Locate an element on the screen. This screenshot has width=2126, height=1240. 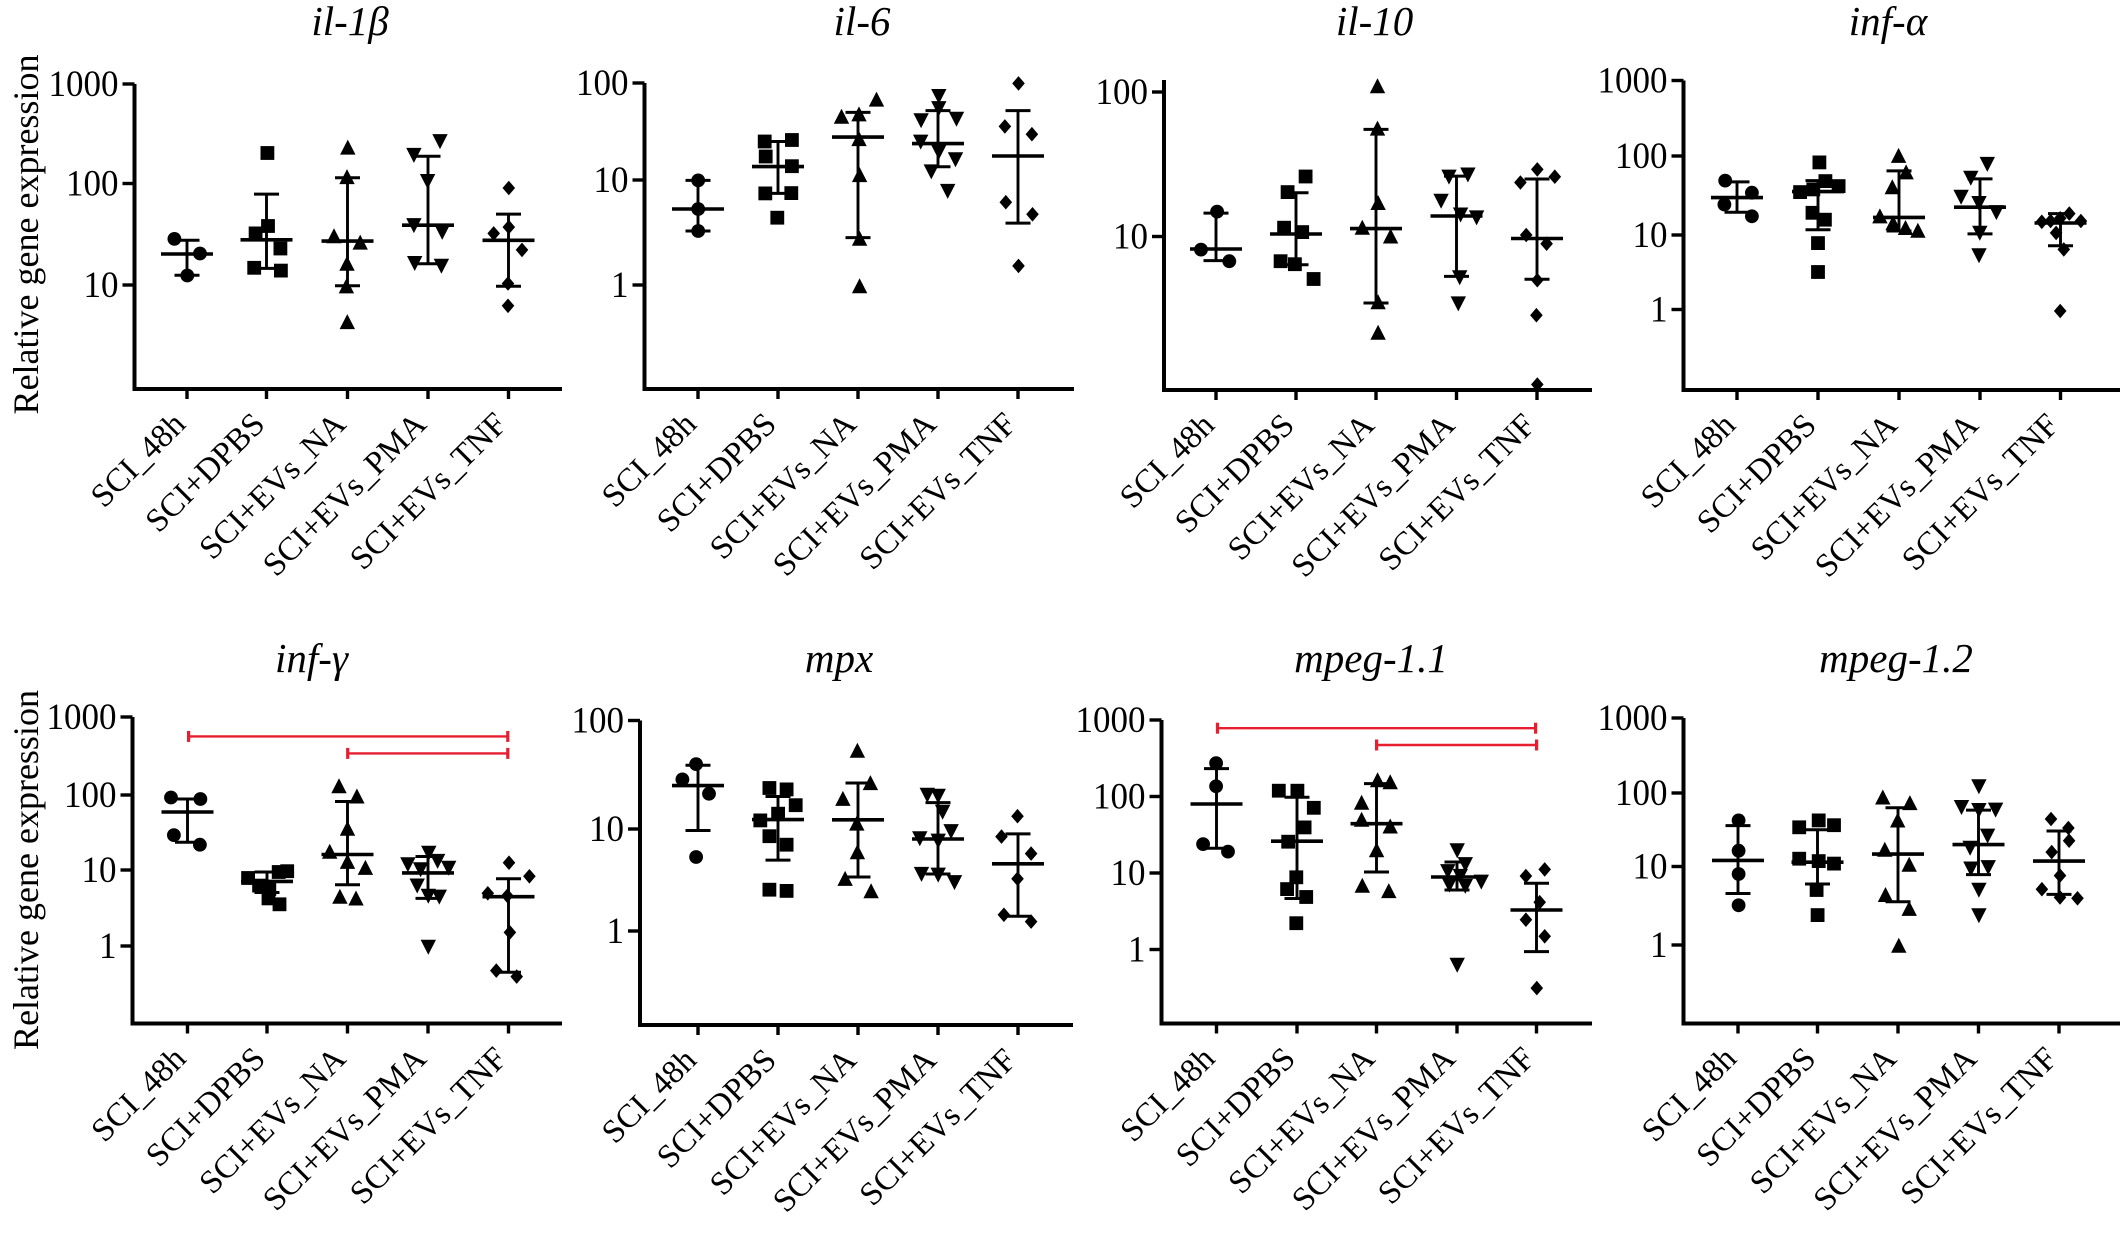
svg-text: il-1β is located at coordinates (350, 22).